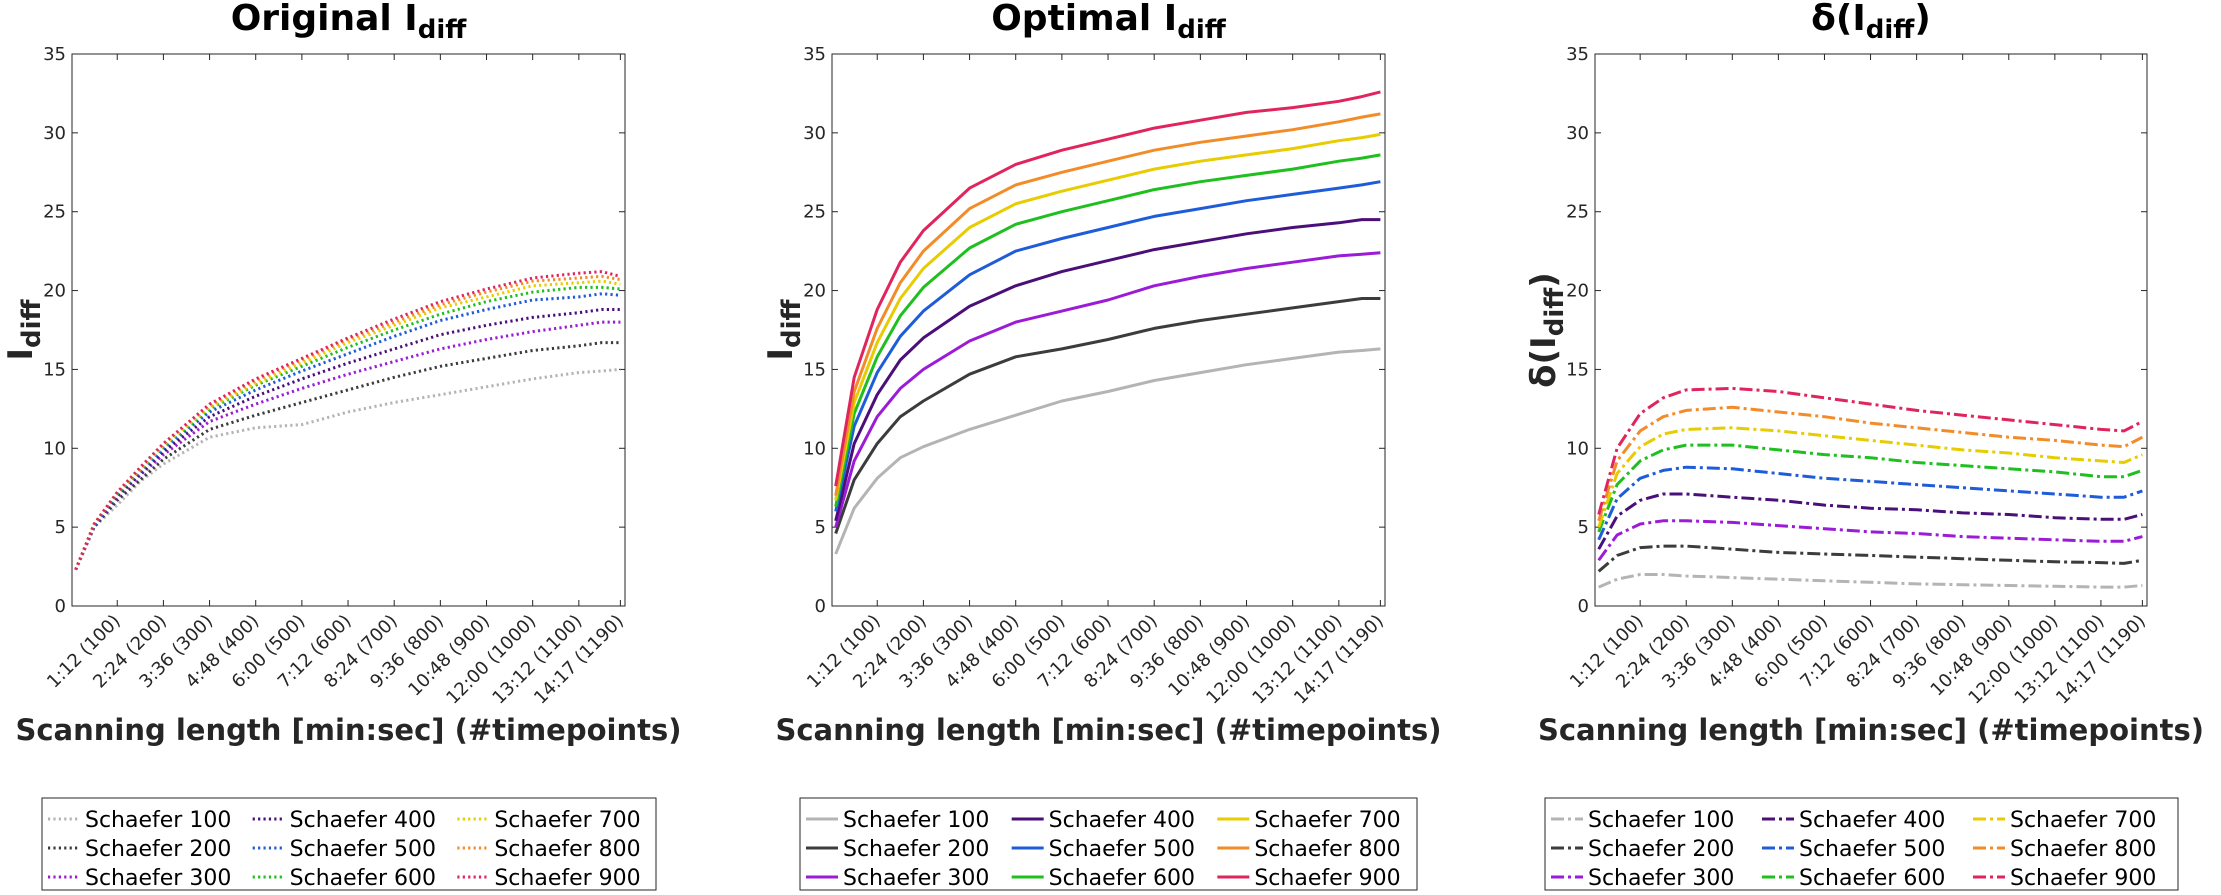 The image size is (2221, 895). What do you see at coordinates (1871, 22) in the screenshot?
I see `chart-title: δ(Idiff)` at bounding box center [1871, 22].